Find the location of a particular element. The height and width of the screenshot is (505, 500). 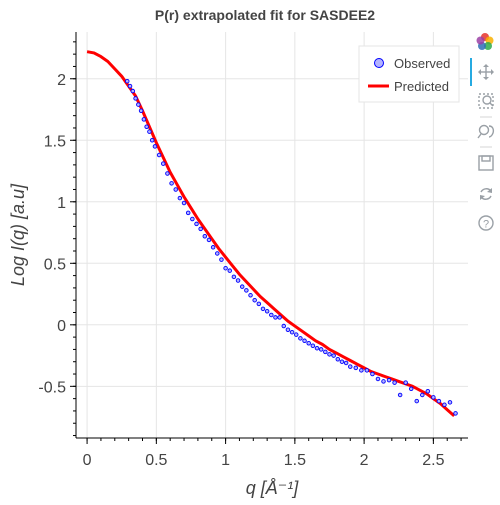

x-tick-label: 2.5 is located at coordinates (433, 460).